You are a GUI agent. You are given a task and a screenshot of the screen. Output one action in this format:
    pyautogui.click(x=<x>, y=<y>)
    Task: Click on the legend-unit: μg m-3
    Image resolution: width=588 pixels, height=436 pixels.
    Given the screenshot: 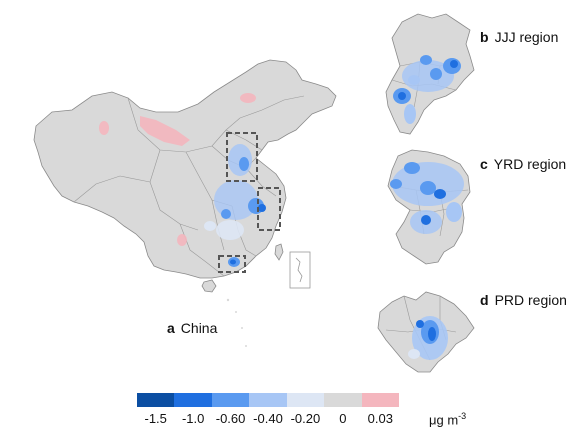 What is the action you would take?
    pyautogui.click(x=447, y=419)
    